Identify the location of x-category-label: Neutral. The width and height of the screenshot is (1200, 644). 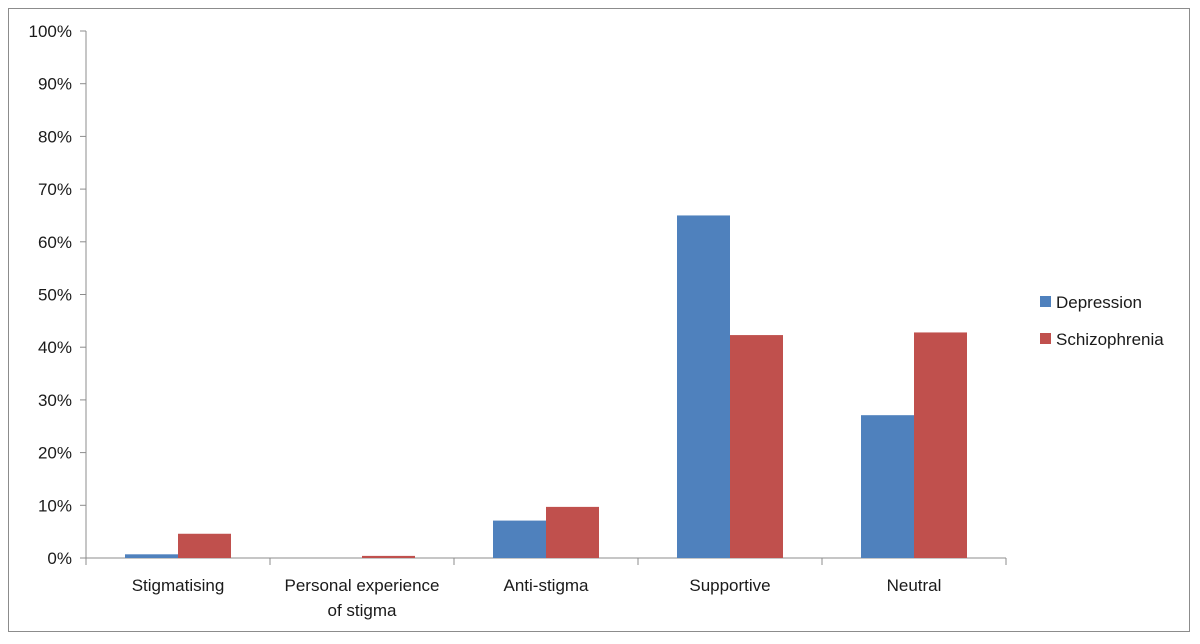
(914, 585).